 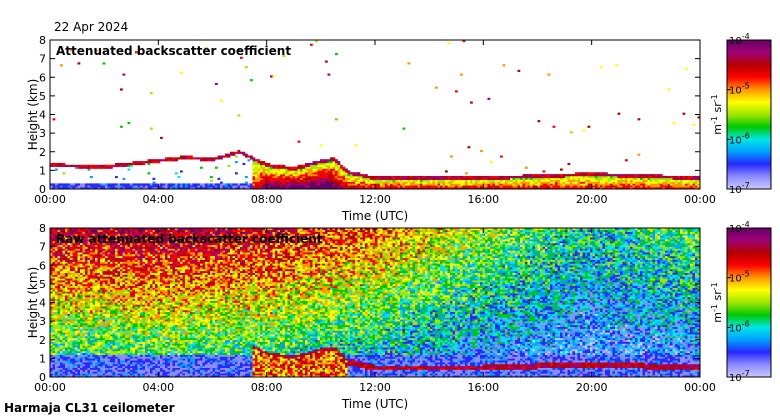 I want to click on panel-title: Attenuated backscatter coefficient, so click(x=173, y=51).